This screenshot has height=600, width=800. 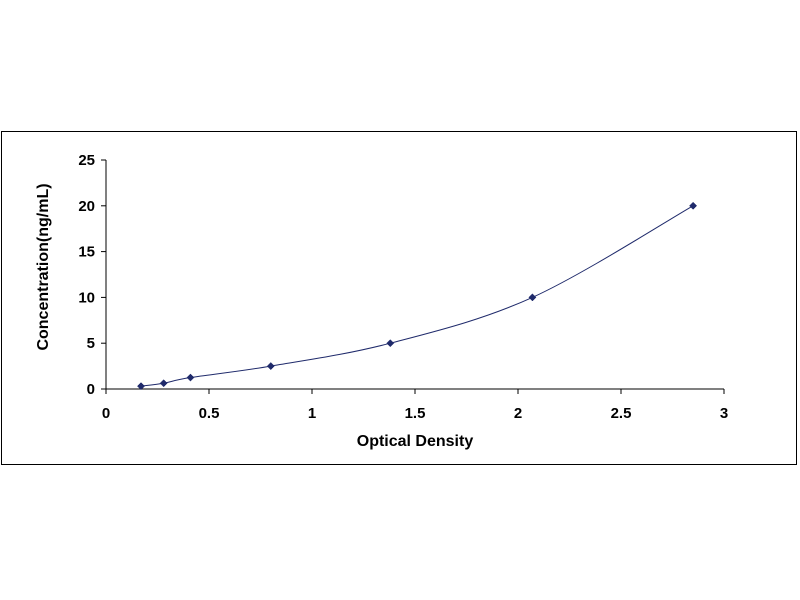 What do you see at coordinates (91, 389) in the screenshot?
I see `y-tick-label: 0` at bounding box center [91, 389].